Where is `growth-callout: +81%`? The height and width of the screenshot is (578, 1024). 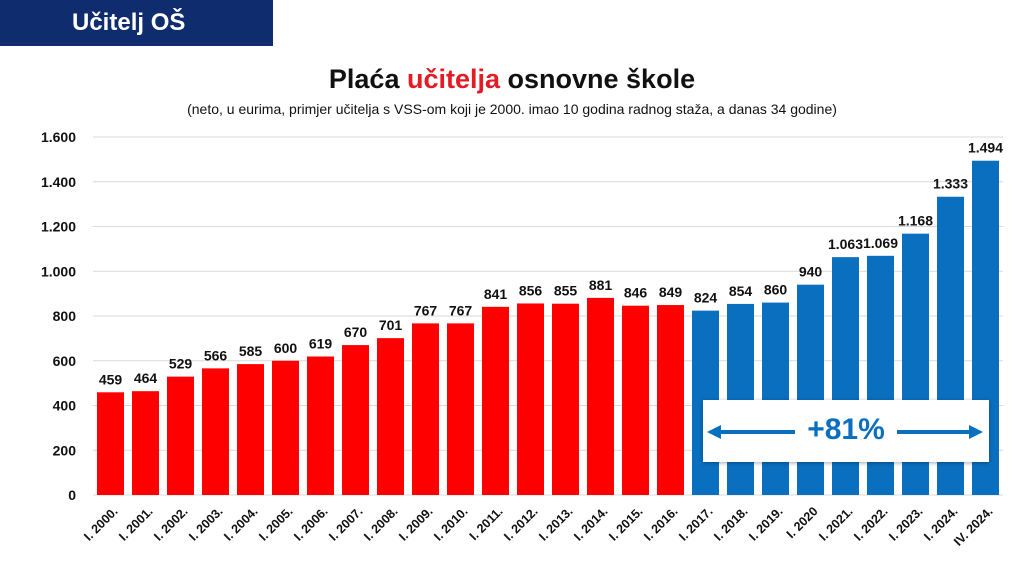
growth-callout: +81% is located at coordinates (846, 431).